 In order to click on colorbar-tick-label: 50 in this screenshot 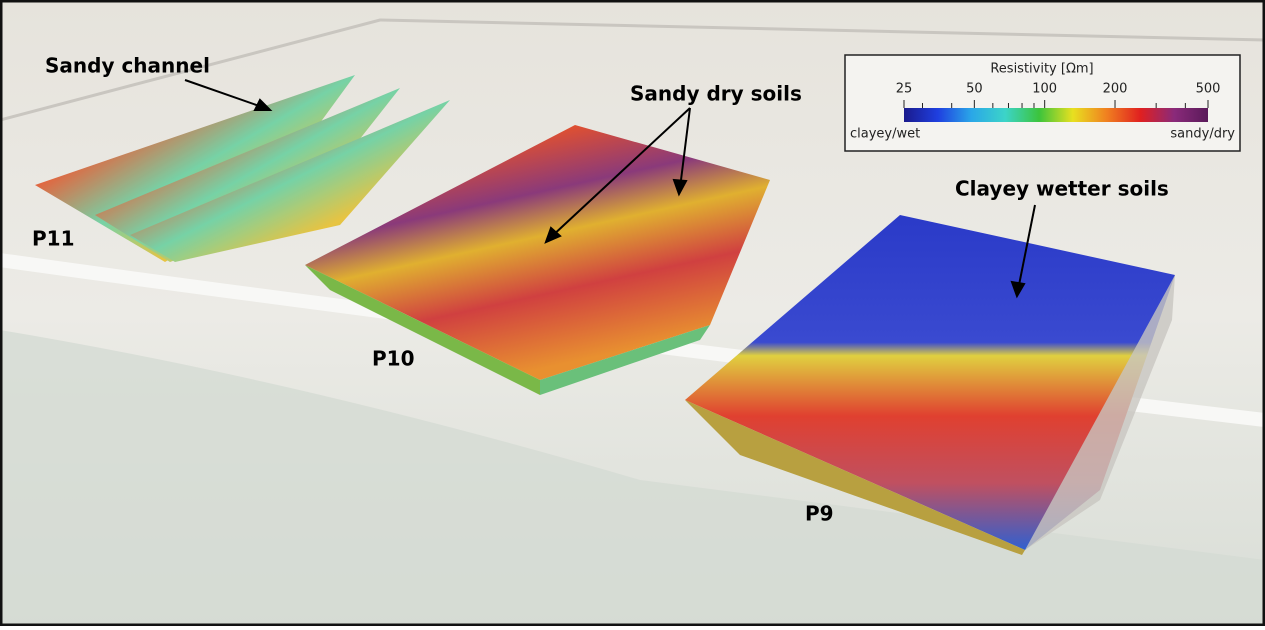, I will do `click(974, 89)`.